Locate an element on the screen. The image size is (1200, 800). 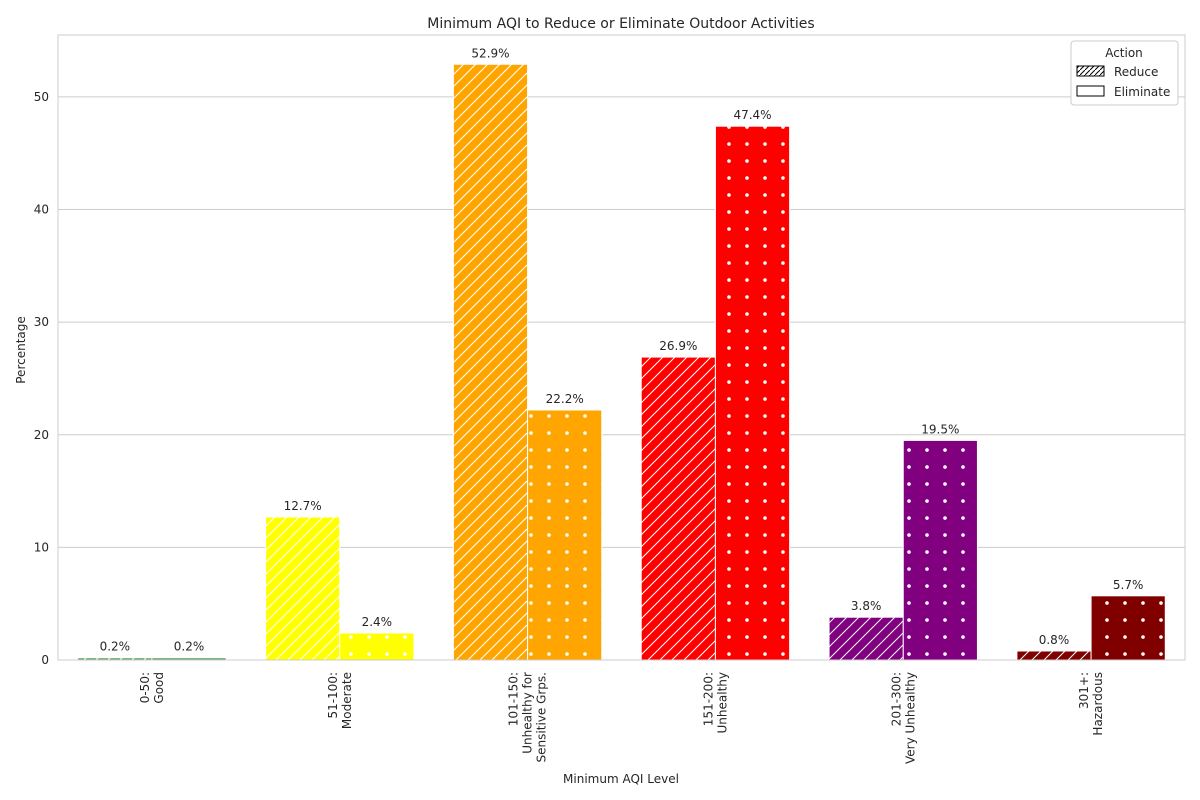
svg-text: Unhealthy for is located at coordinates (528, 713).